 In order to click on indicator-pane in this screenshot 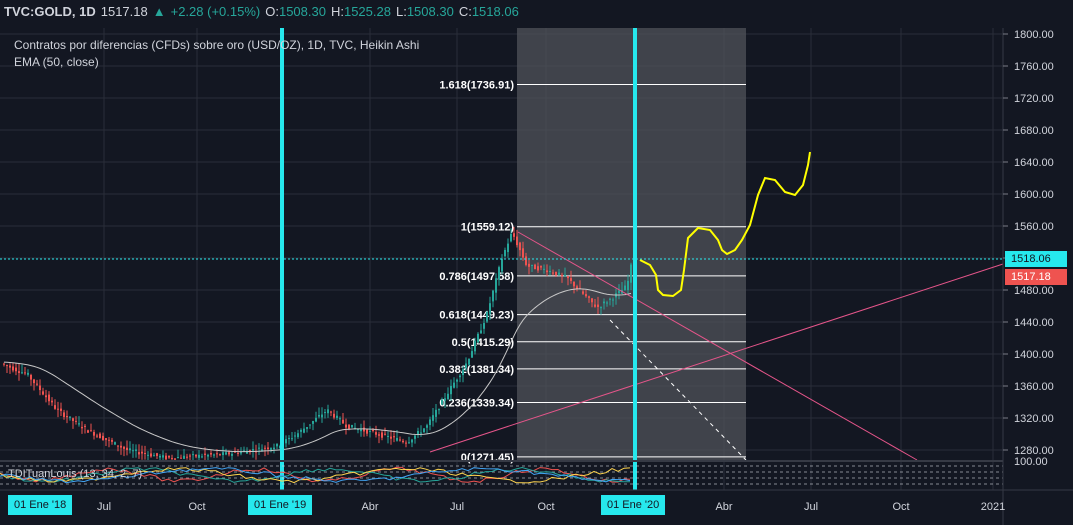, I will do `click(501, 475)`.